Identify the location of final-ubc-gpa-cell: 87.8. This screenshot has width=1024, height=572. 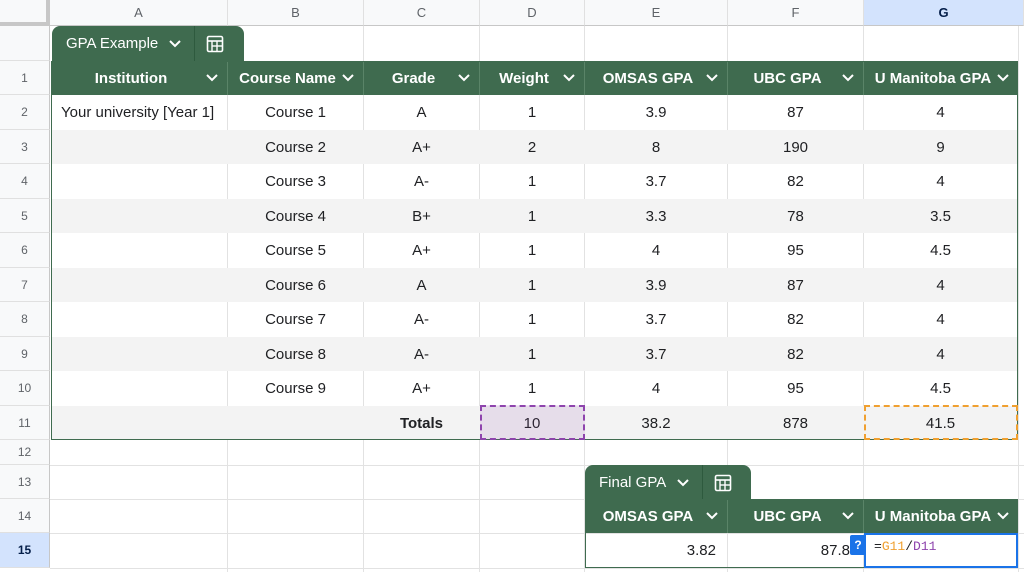
(789, 550).